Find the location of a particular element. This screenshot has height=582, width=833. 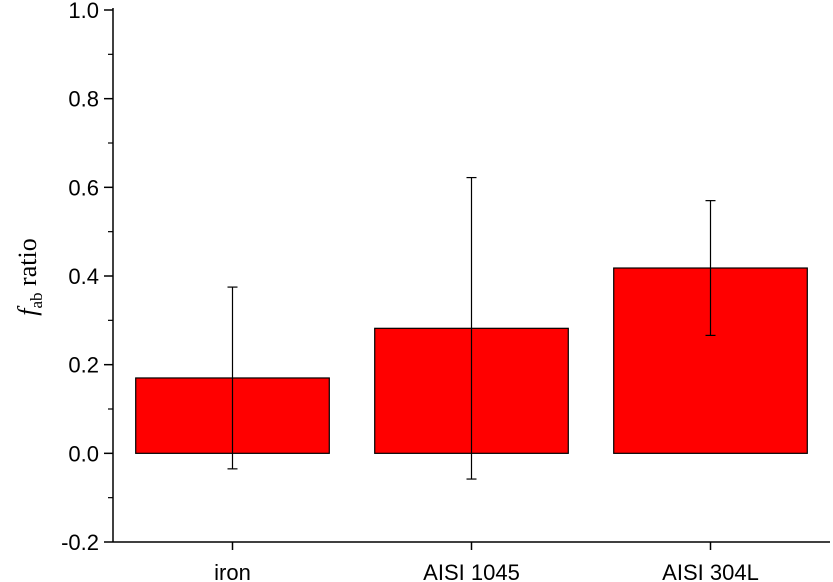

y-tick-label-5: 0.8 is located at coordinates (83, 99).